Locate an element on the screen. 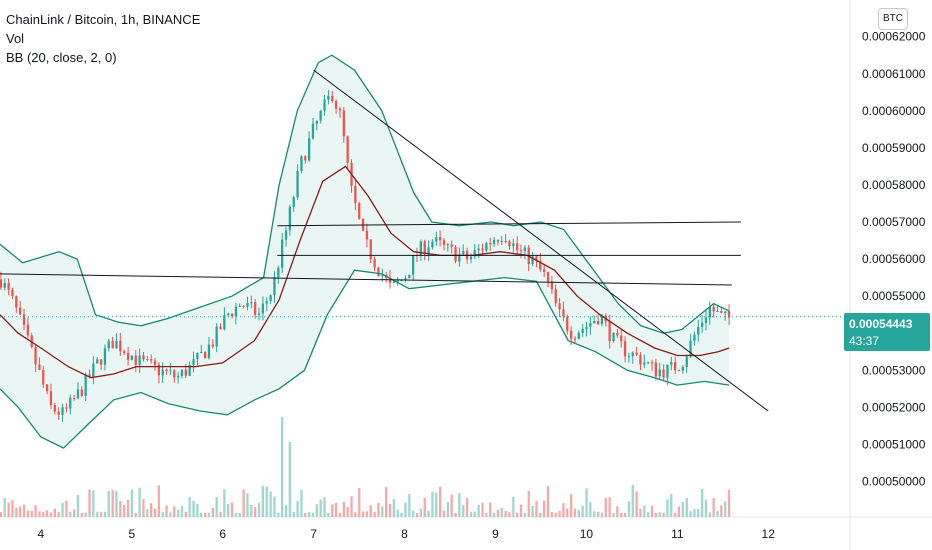 This screenshot has width=932, height=550. price-tick-label: 0.00062000 is located at coordinates (894, 37).